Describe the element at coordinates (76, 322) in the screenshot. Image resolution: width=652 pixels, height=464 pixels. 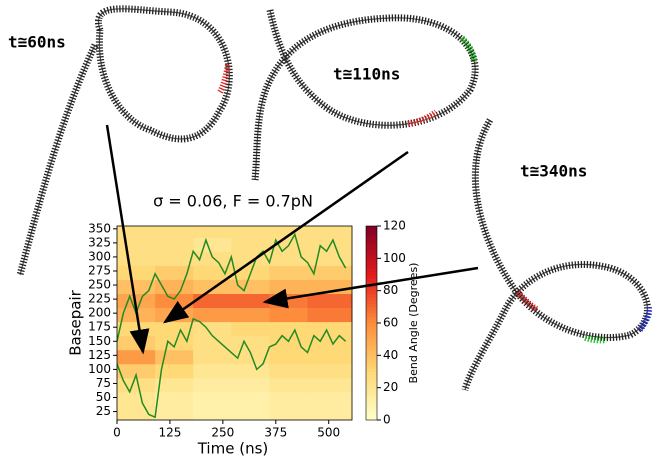
I see `y-axis-label: Basepair` at that location.